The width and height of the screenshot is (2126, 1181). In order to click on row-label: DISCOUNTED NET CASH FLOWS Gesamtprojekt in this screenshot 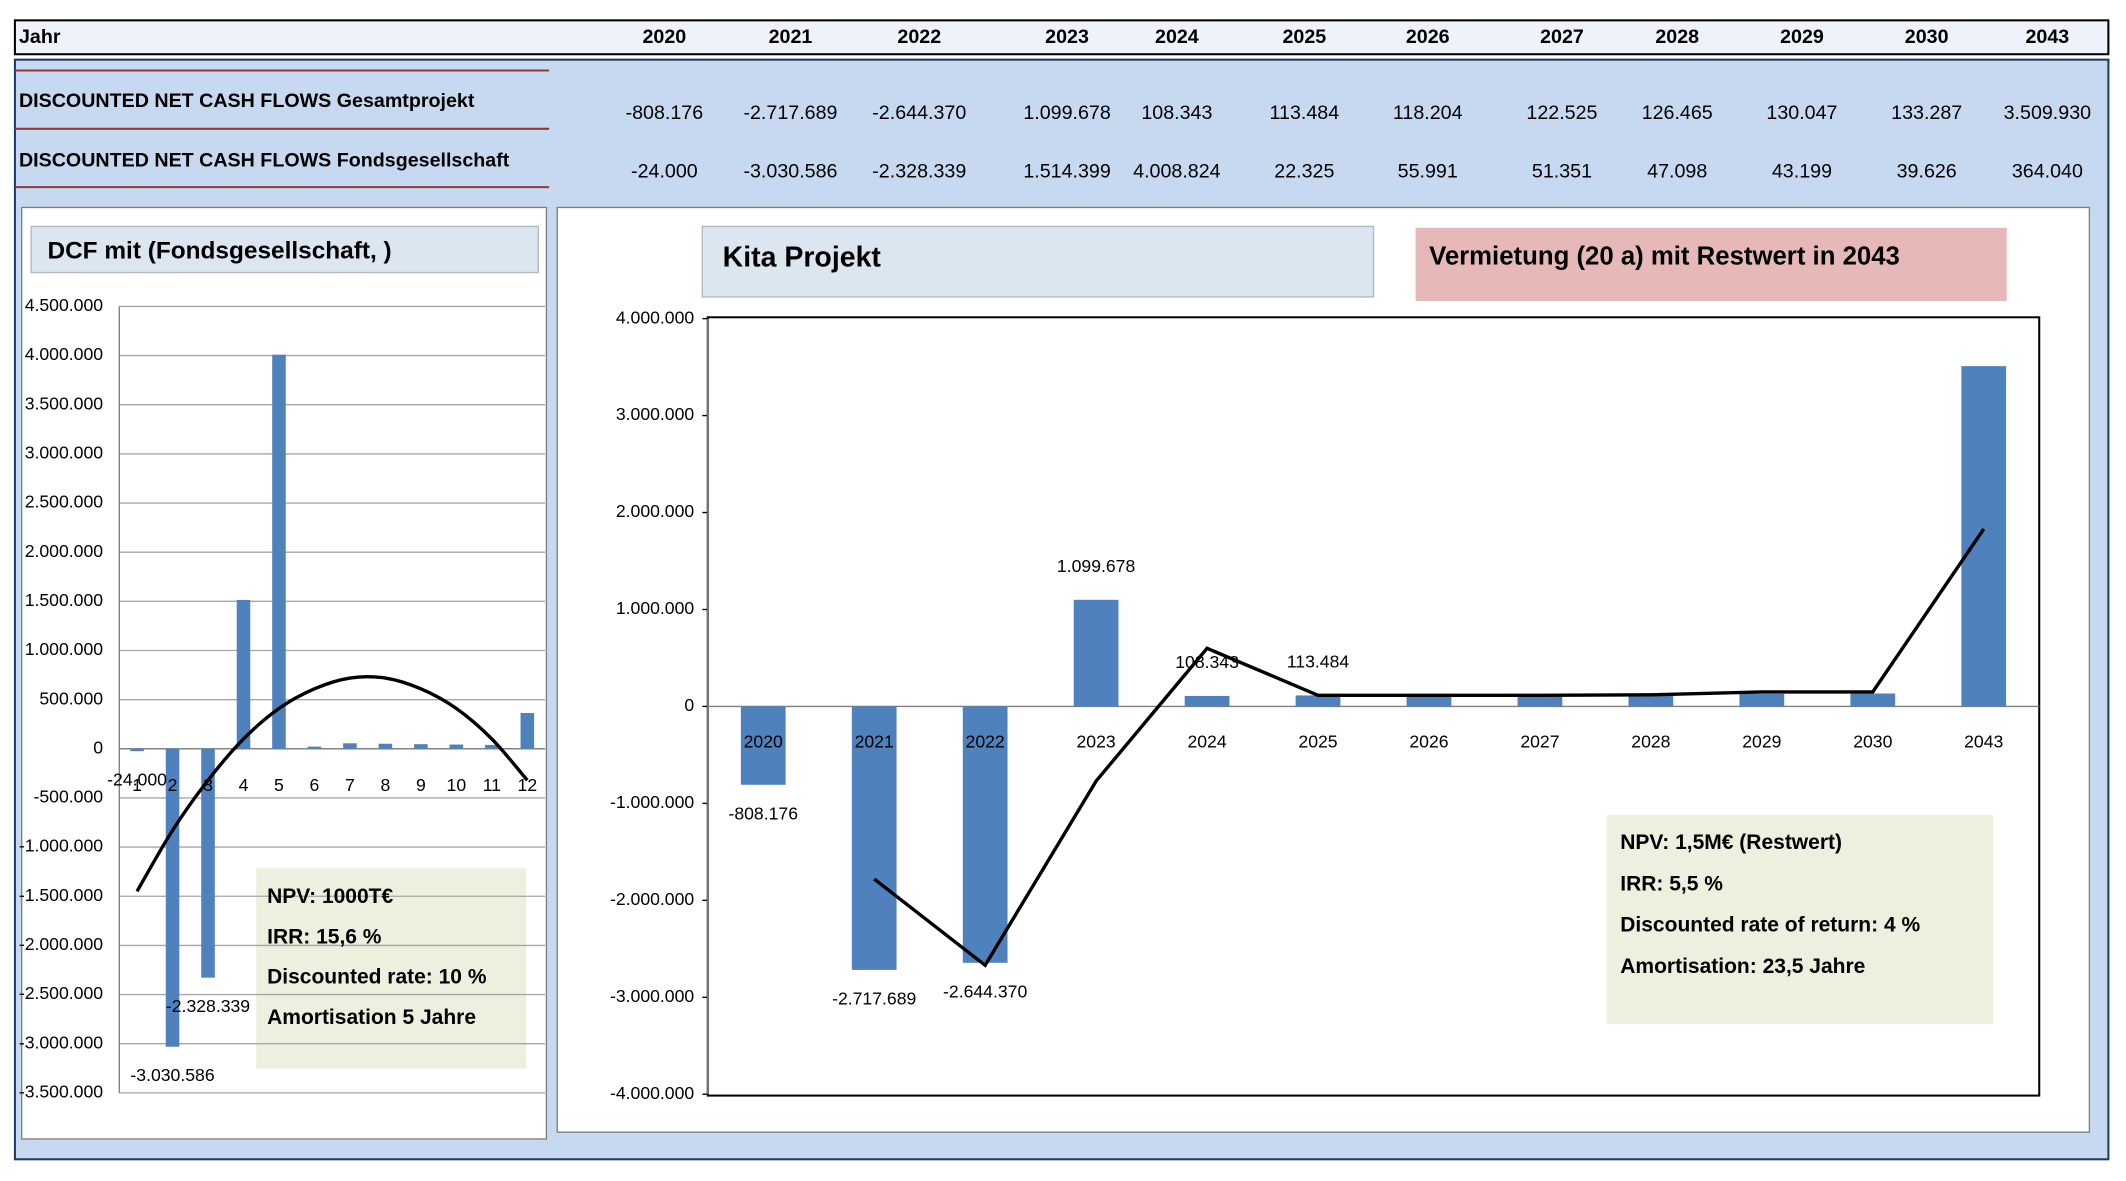, I will do `click(247, 101)`.